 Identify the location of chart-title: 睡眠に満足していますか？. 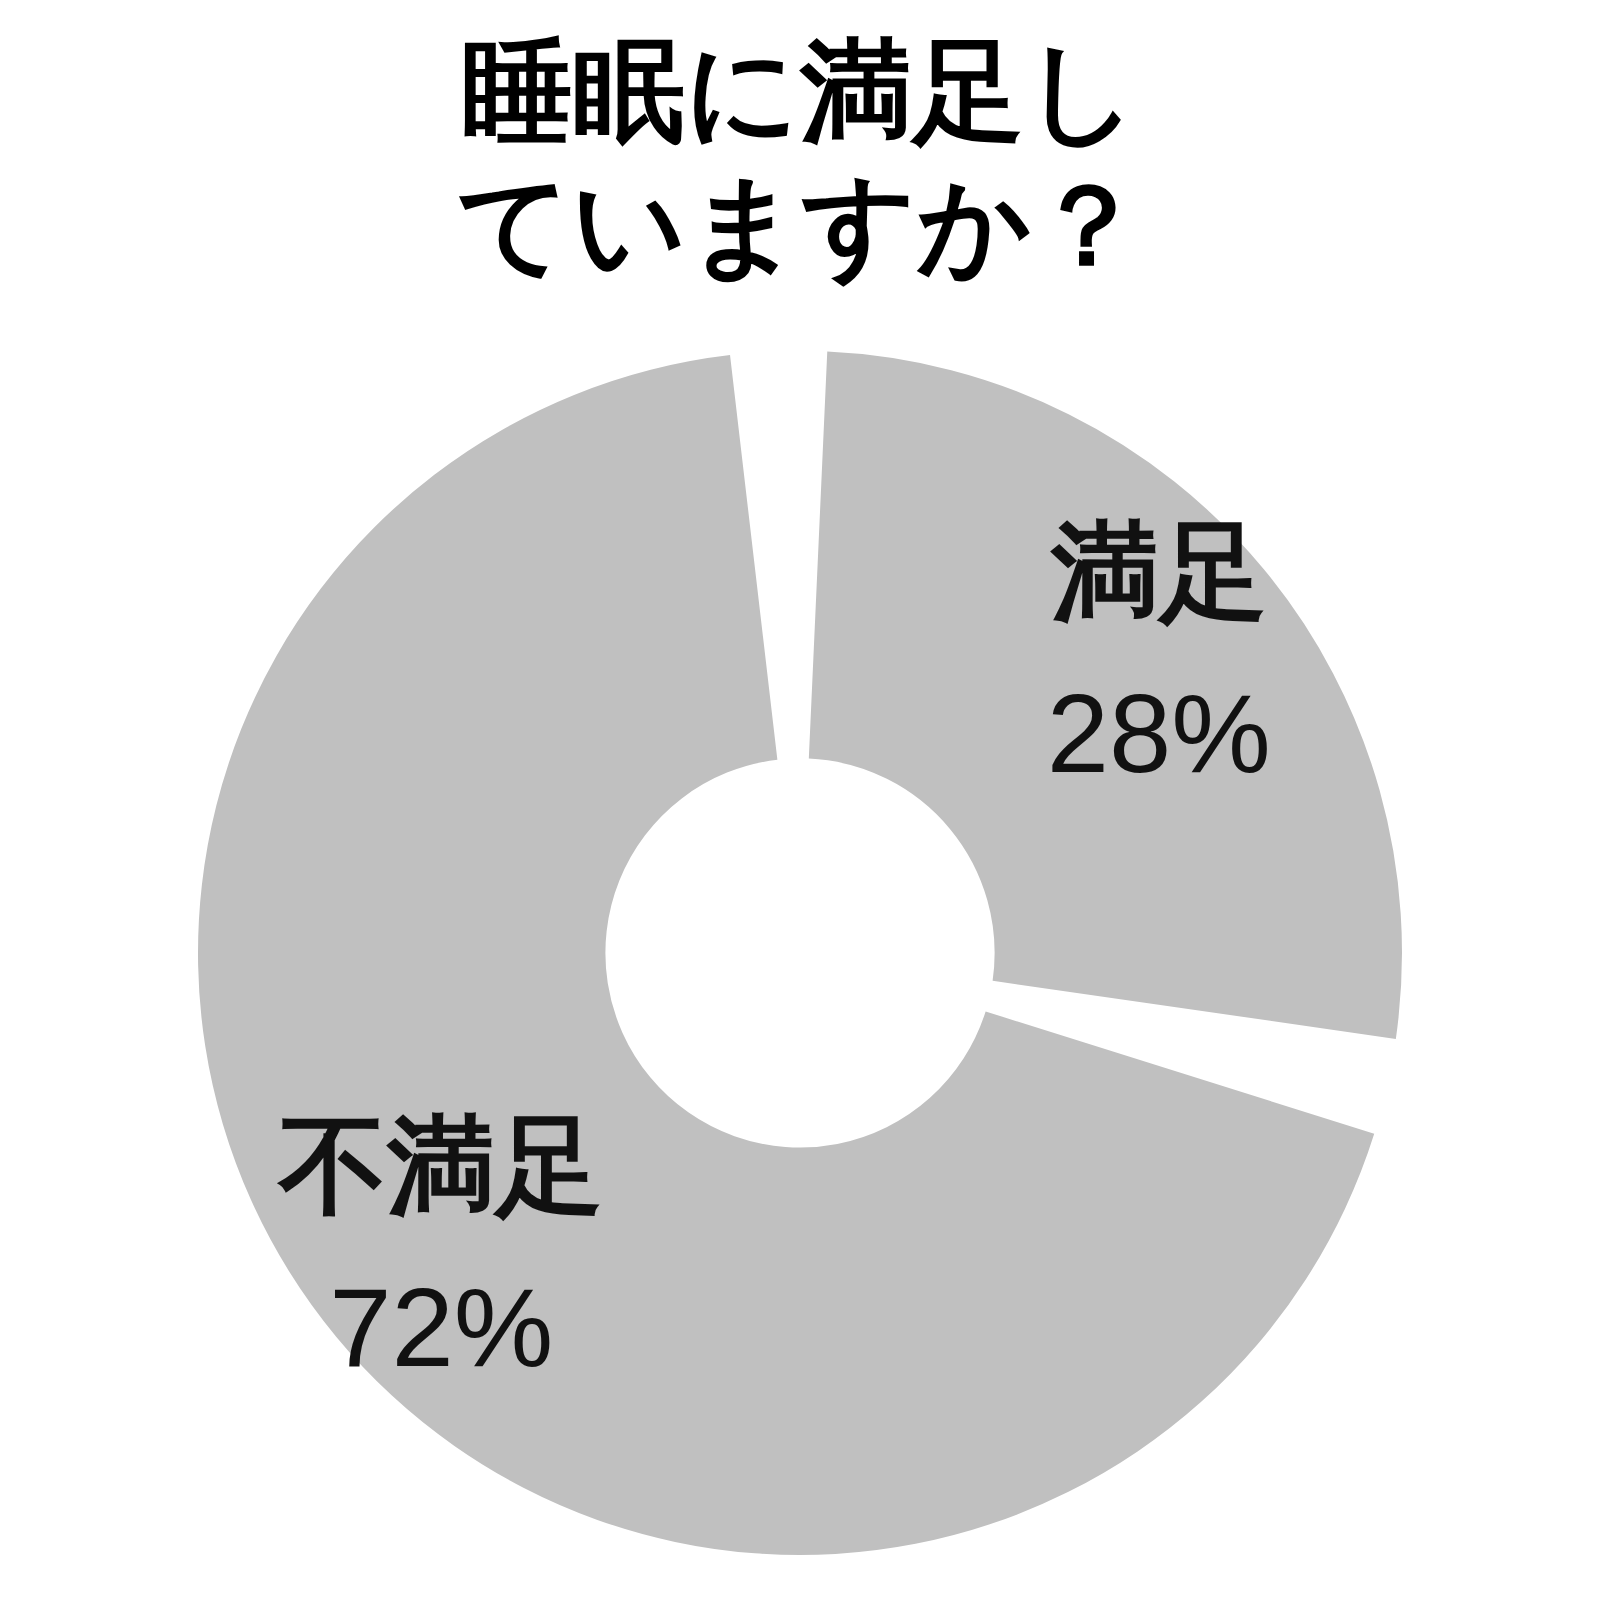
(800, 157).